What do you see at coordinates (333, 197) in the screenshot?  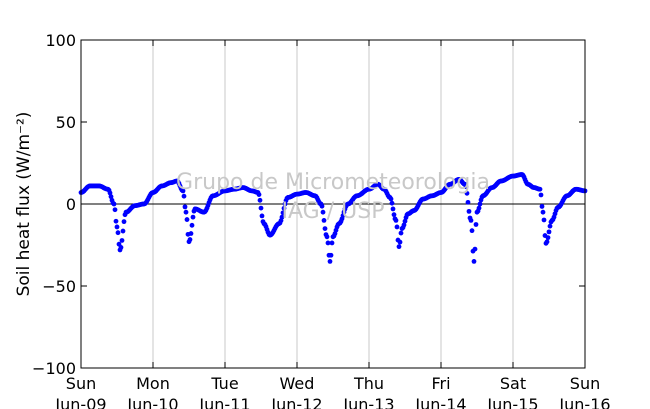 I see `watermark: Grupo de Micrometeorologia IAG / USP` at bounding box center [333, 197].